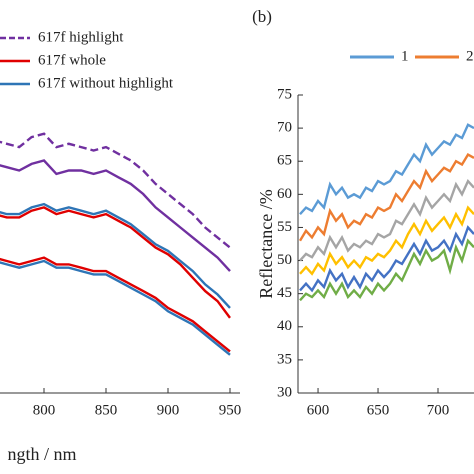  I want to click on panel-label: (b), so click(262, 16).